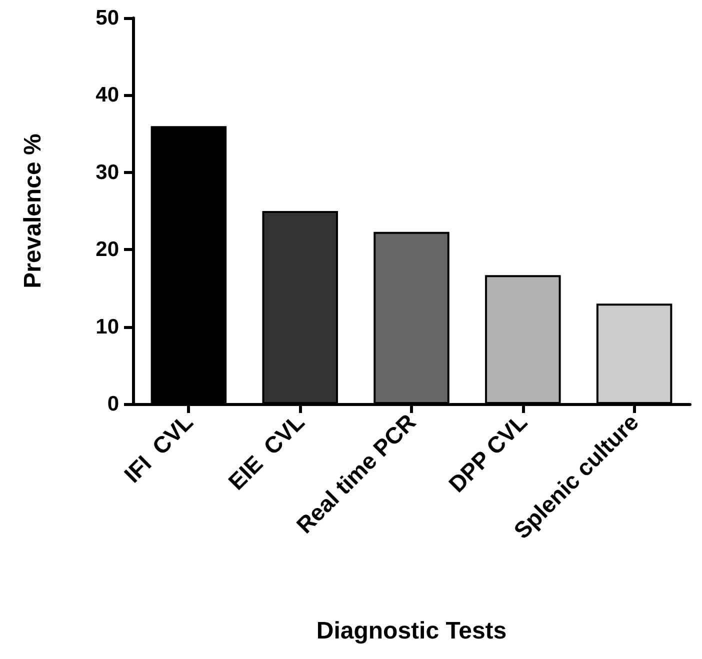 Image resolution: width=702 pixels, height=659 pixels. I want to click on x-axis-title: Diagnostic Tests, so click(411, 631).